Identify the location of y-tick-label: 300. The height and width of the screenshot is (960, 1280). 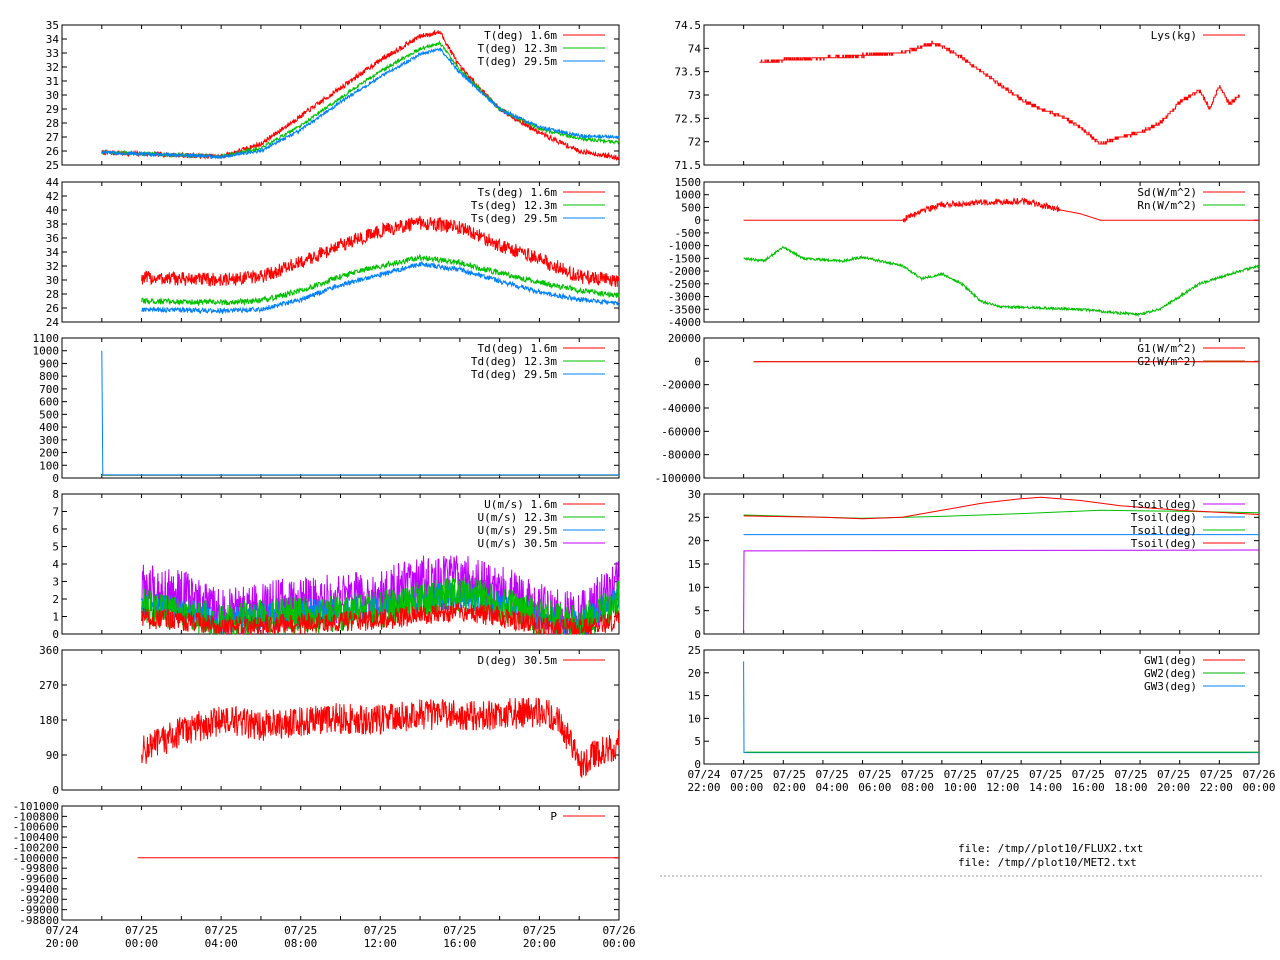
(49, 440).